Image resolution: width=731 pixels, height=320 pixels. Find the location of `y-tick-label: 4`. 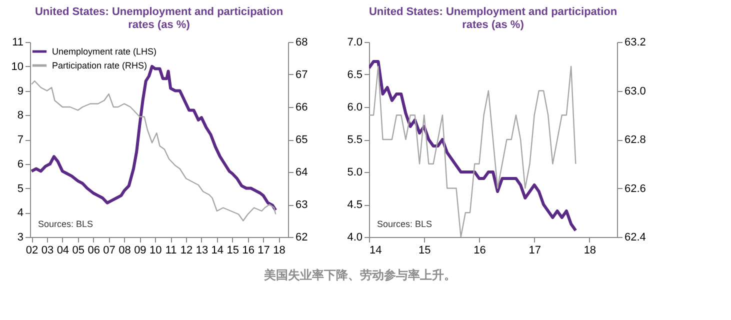

y-tick-label: 4 is located at coordinates (20, 213).